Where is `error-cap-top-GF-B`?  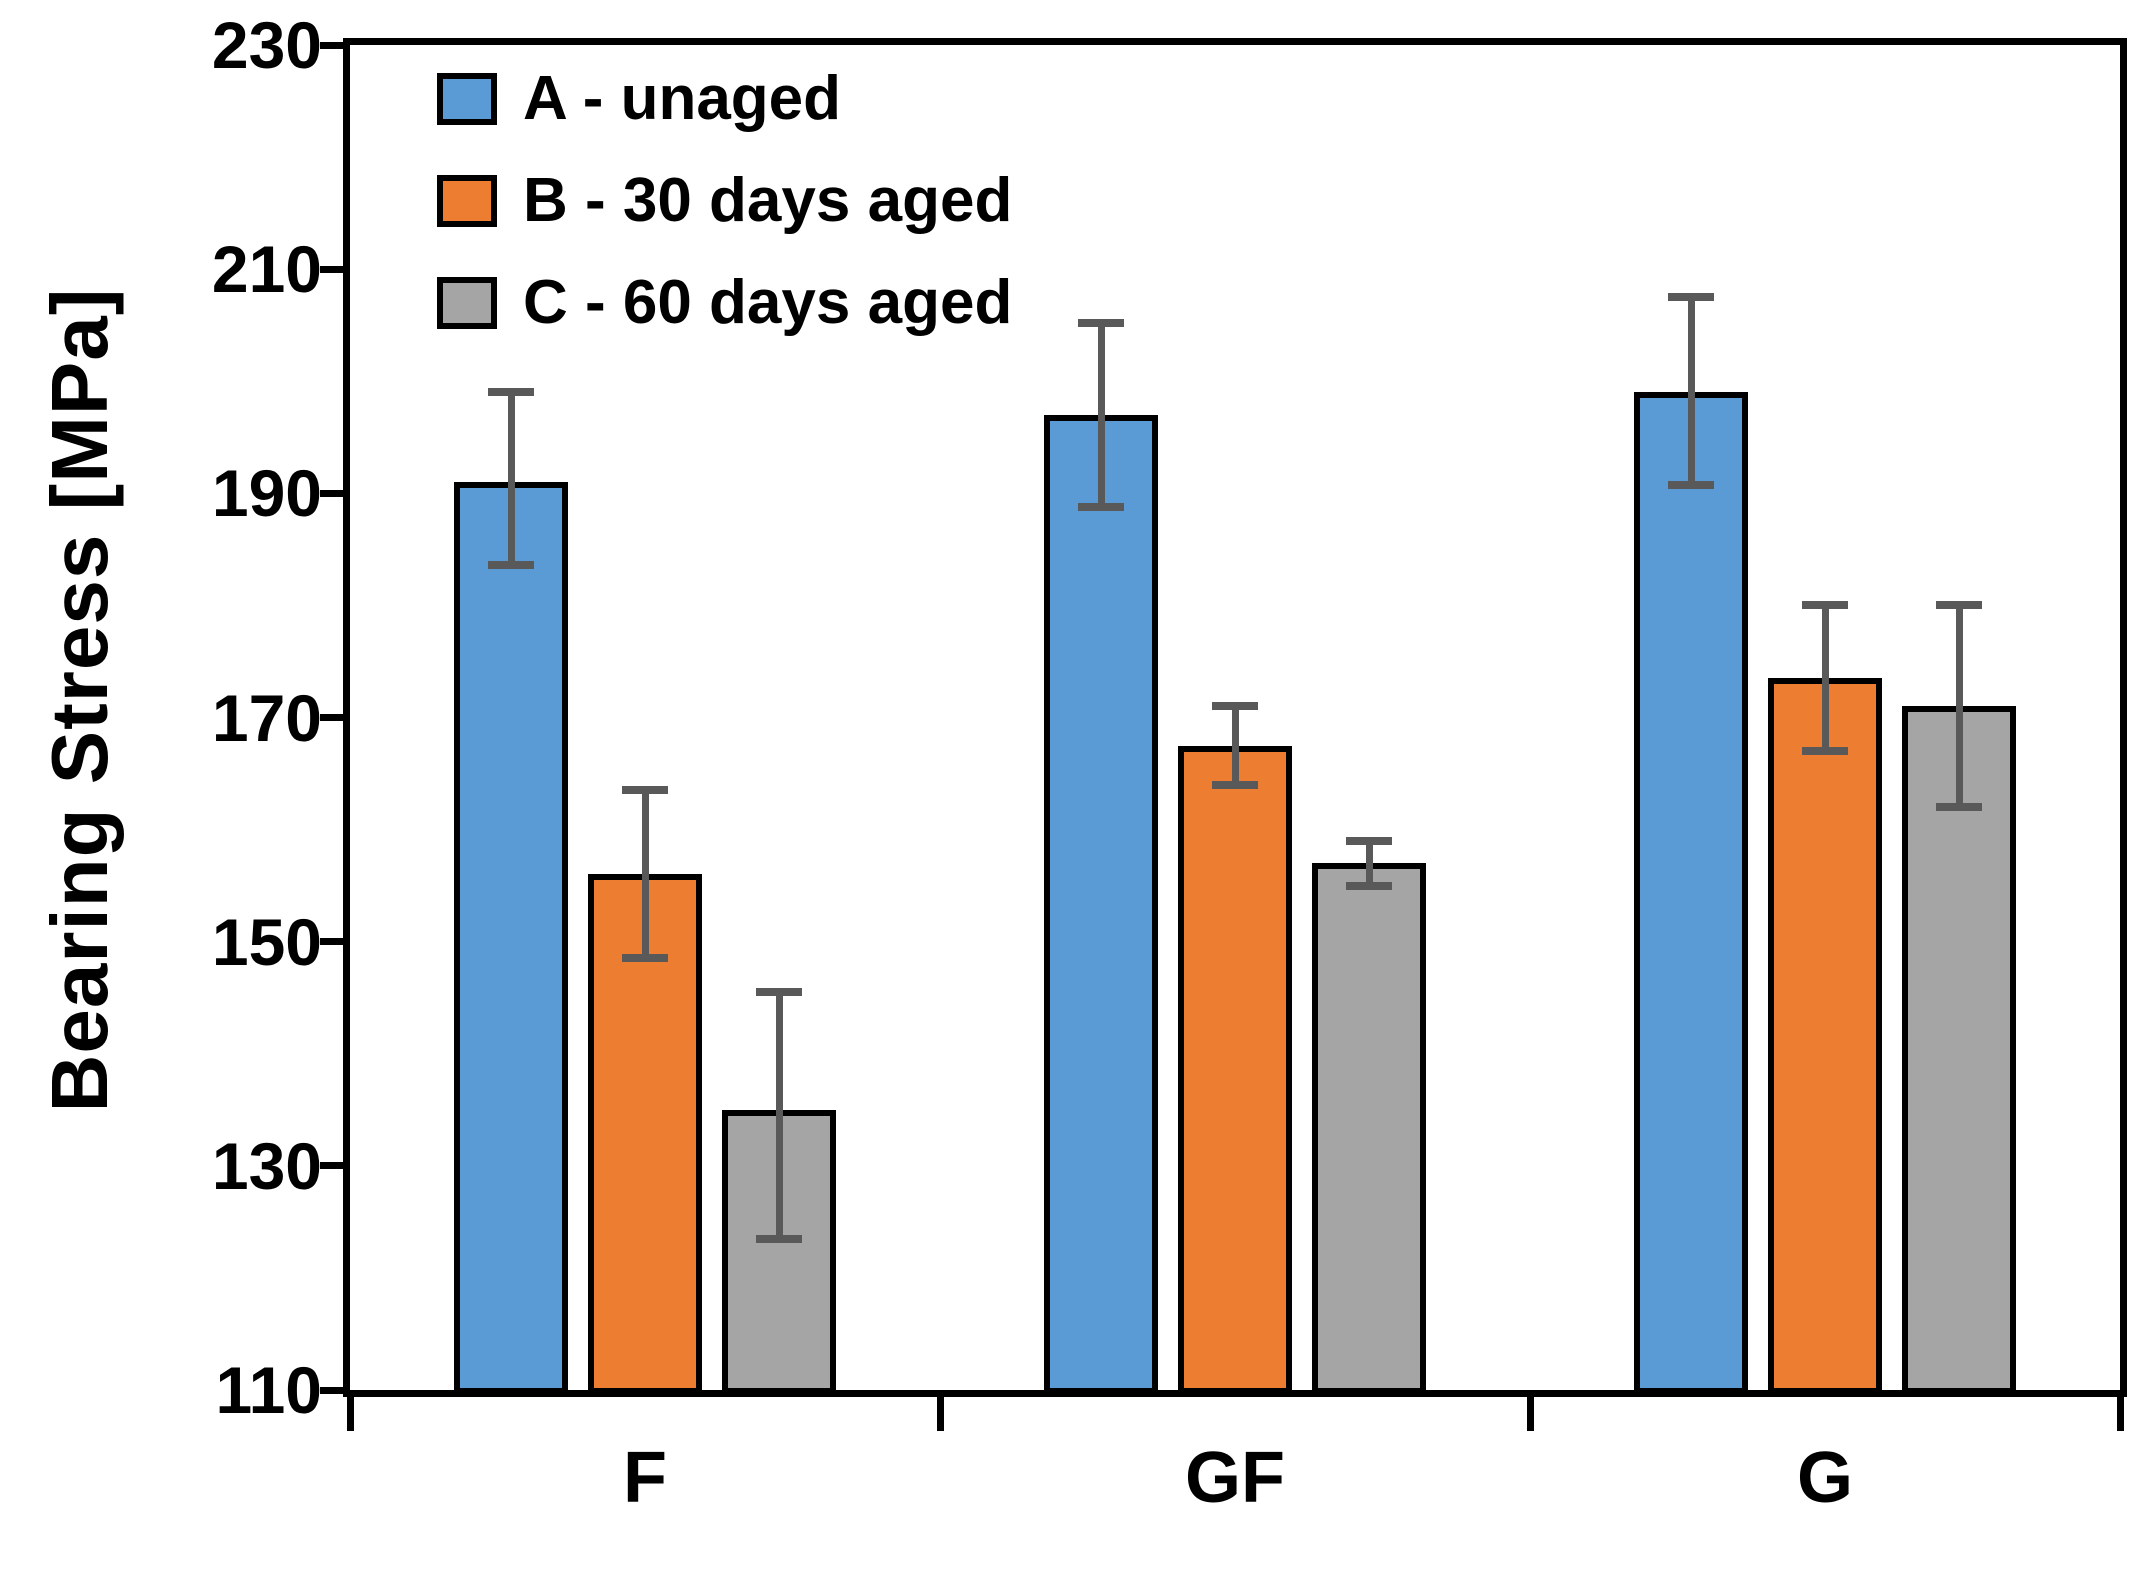 error-cap-top-GF-B is located at coordinates (1235, 706).